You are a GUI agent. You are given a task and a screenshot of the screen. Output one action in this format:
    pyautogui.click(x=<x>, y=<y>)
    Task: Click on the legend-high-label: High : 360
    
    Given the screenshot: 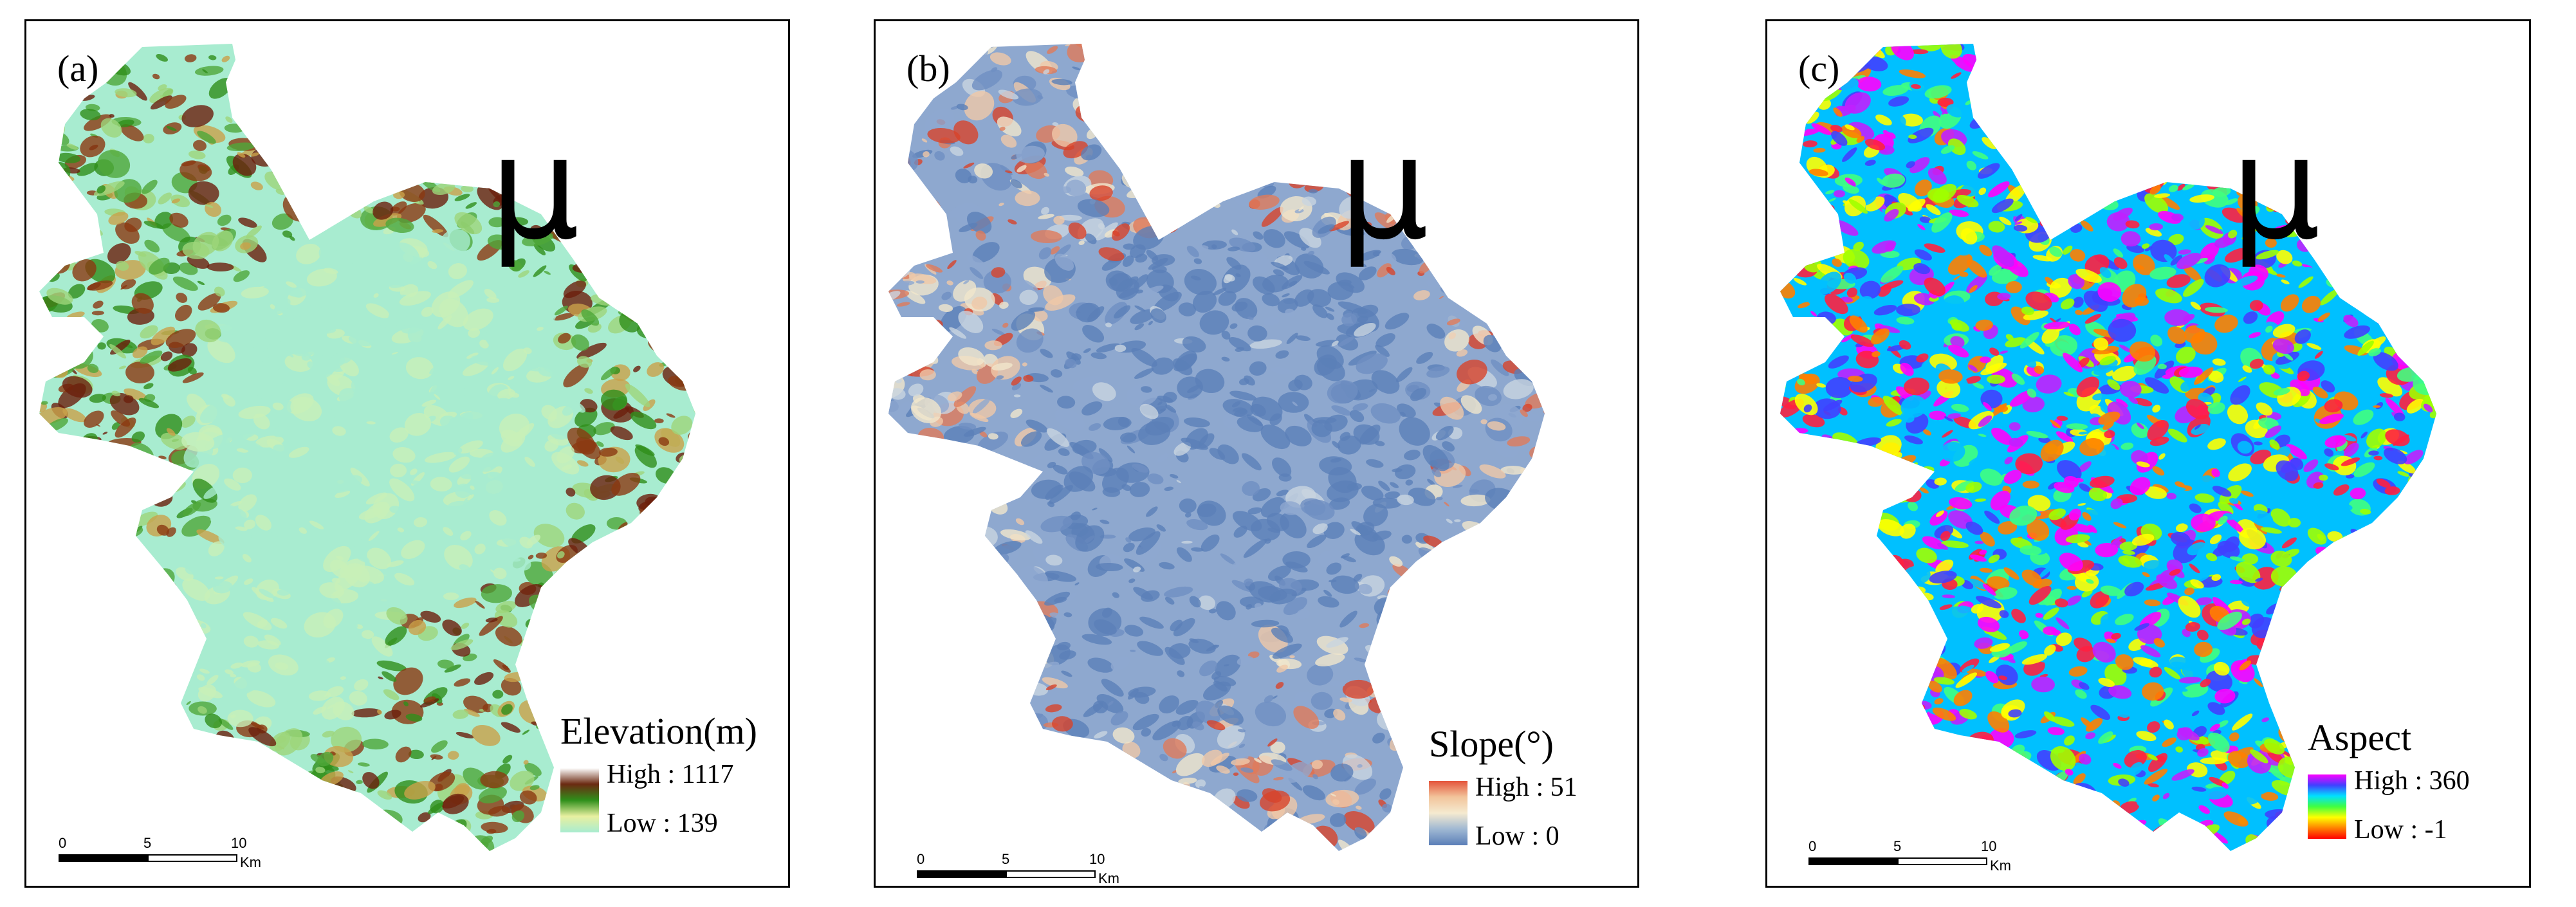 What is the action you would take?
    pyautogui.click(x=2412, y=781)
    